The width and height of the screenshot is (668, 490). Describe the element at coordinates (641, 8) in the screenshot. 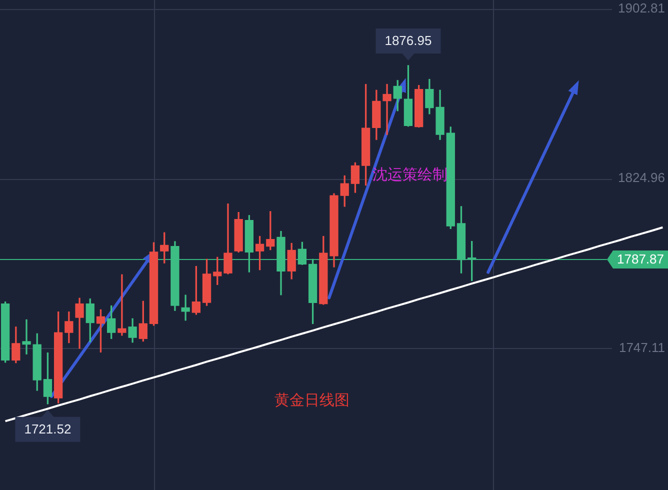

I see `y-tick-label: 1902.81` at that location.